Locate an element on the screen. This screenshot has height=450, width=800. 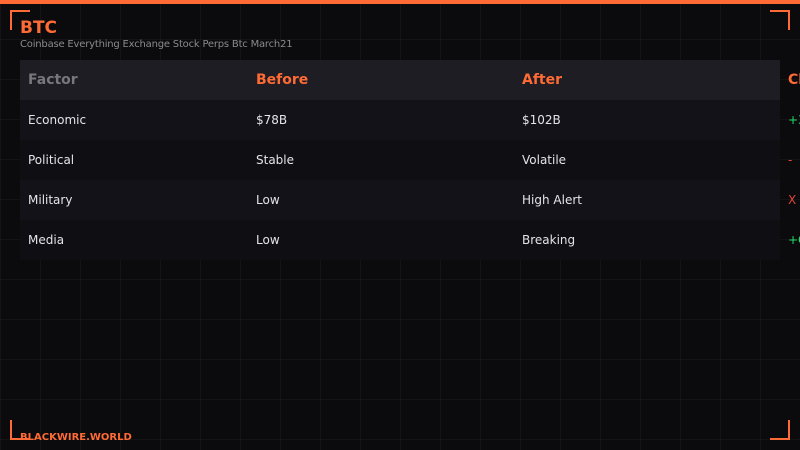
column-header-before: Before is located at coordinates (282, 80).